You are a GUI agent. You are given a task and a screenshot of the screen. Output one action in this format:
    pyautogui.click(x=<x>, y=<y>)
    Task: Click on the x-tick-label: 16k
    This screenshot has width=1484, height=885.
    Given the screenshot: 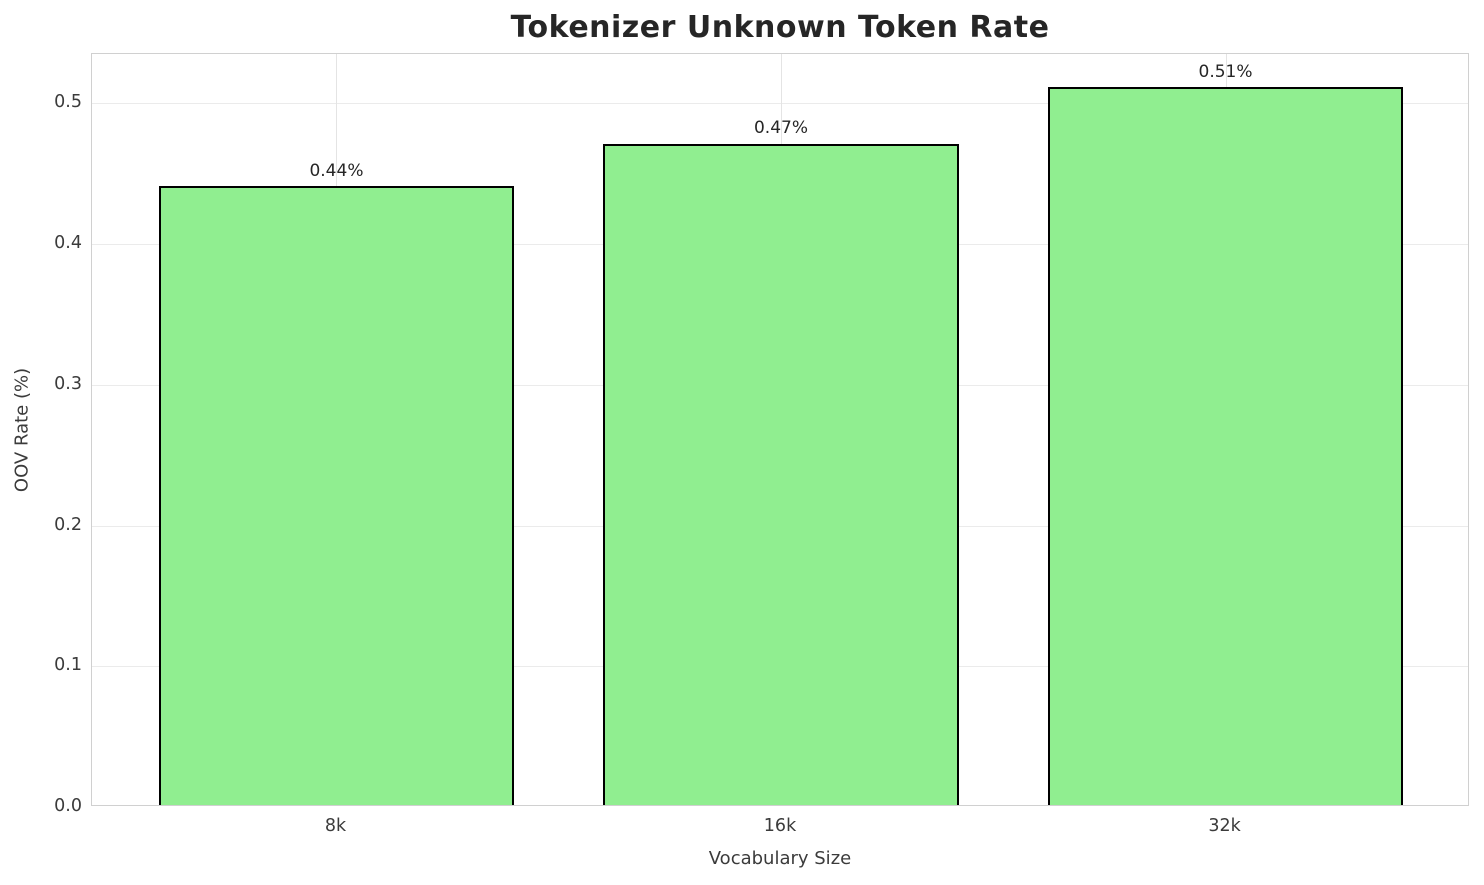 What is the action you would take?
    pyautogui.click(x=780, y=826)
    